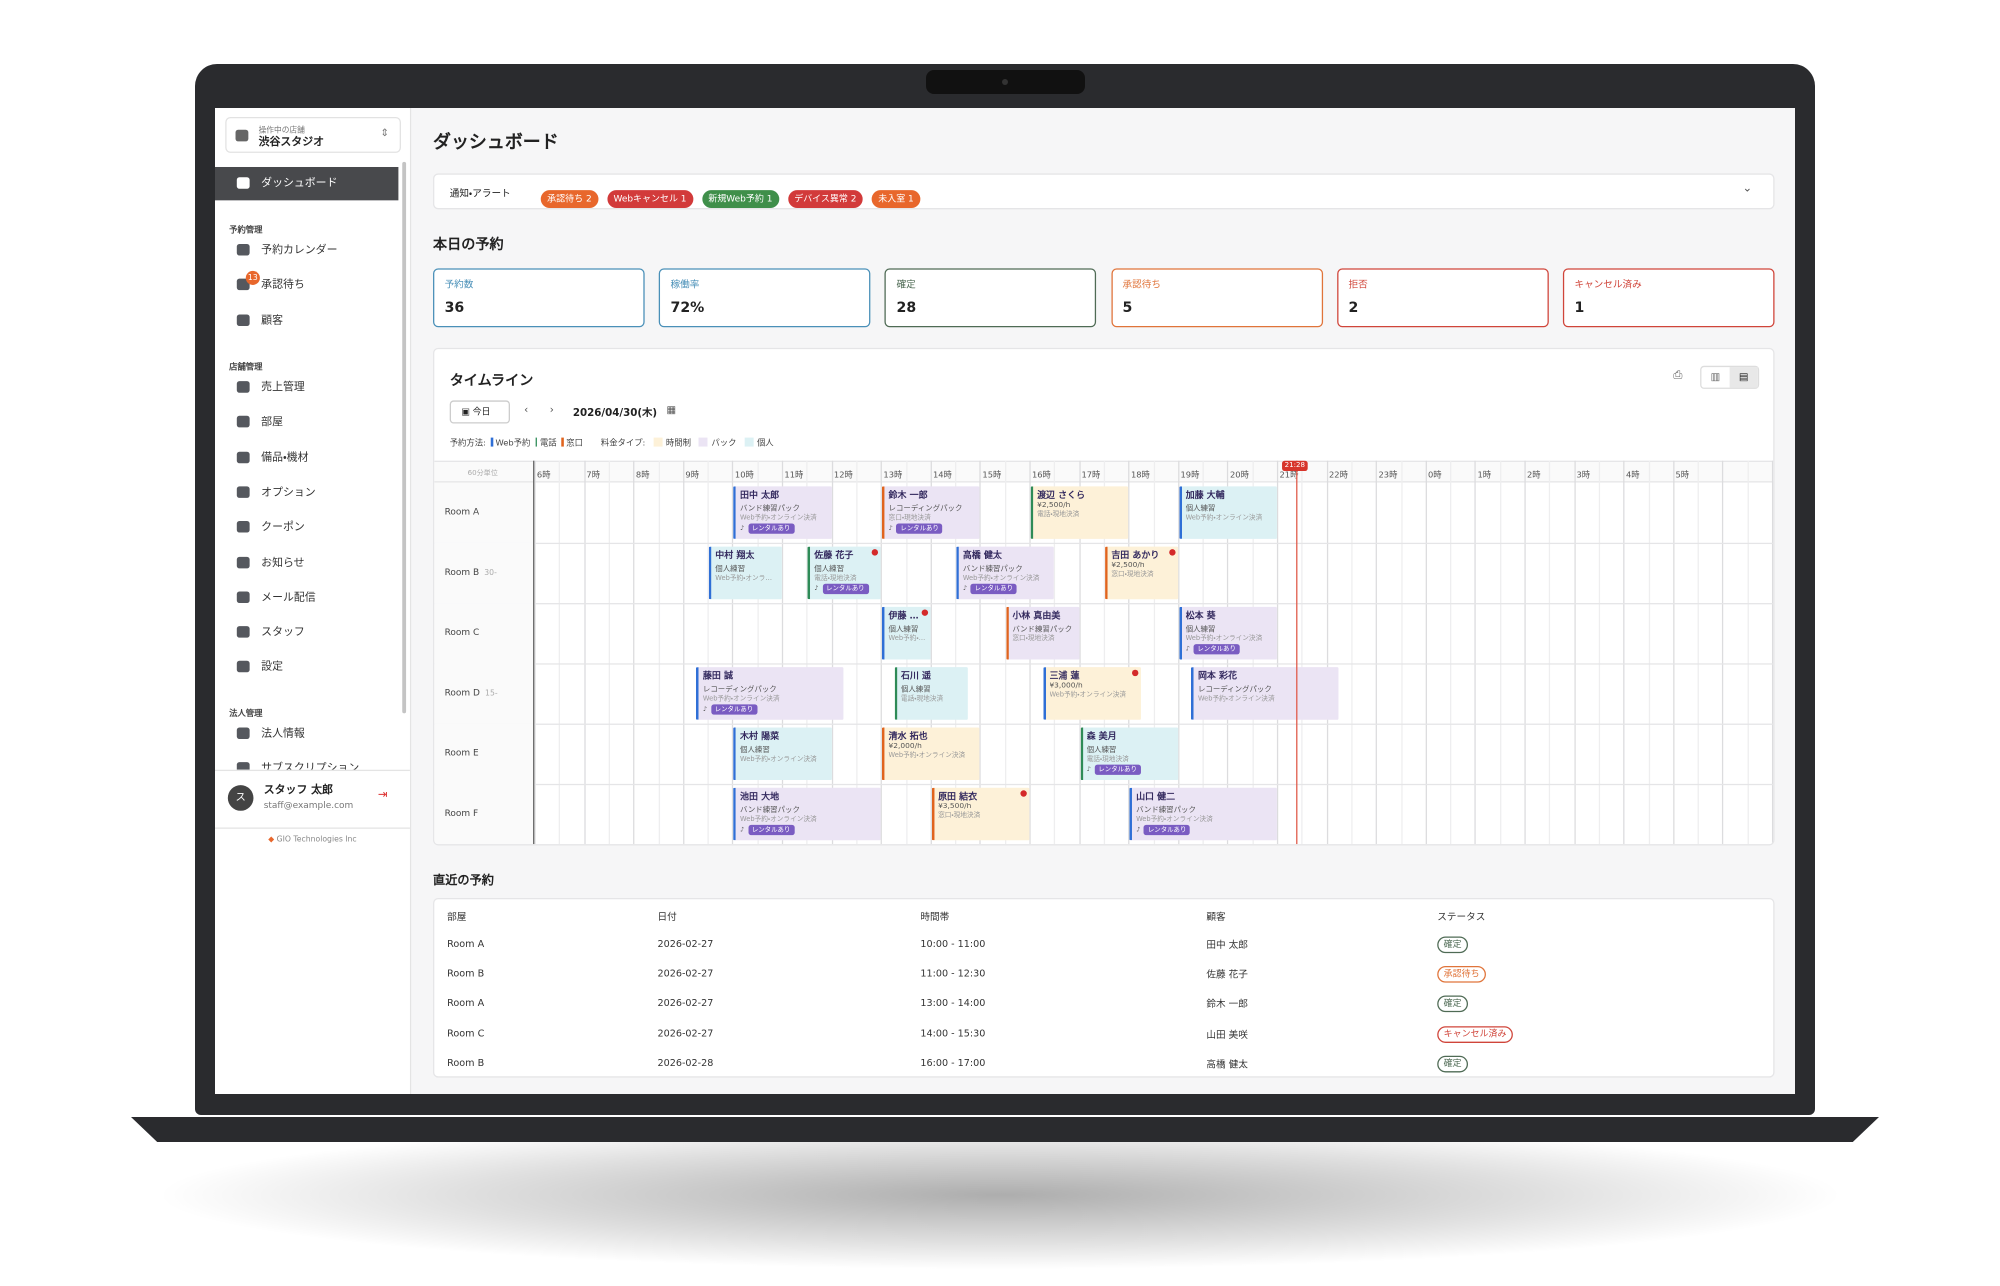 Image resolution: width=2000 pixels, height=1286 pixels. I want to click on nav-item: スタッフ, so click(306, 633).